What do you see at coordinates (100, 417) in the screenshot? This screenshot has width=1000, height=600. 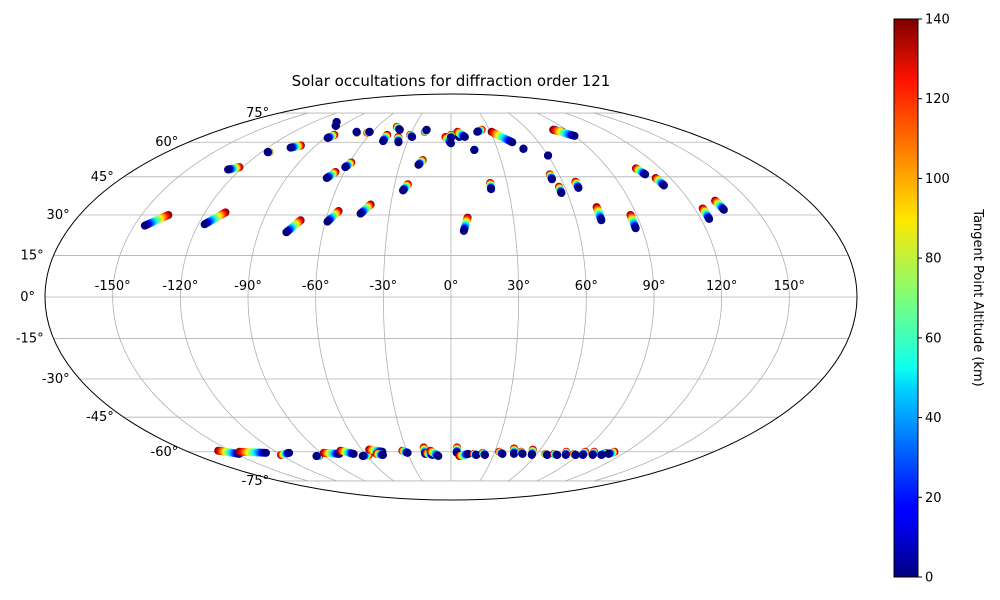 I see `y-tick-label: -45°` at bounding box center [100, 417].